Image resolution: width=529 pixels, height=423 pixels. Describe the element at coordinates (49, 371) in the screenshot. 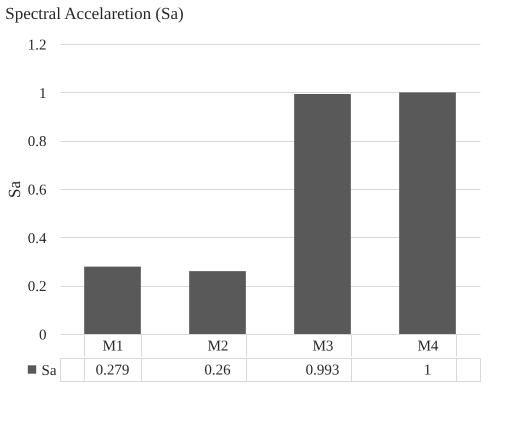

I see `legend-label: Sa` at that location.